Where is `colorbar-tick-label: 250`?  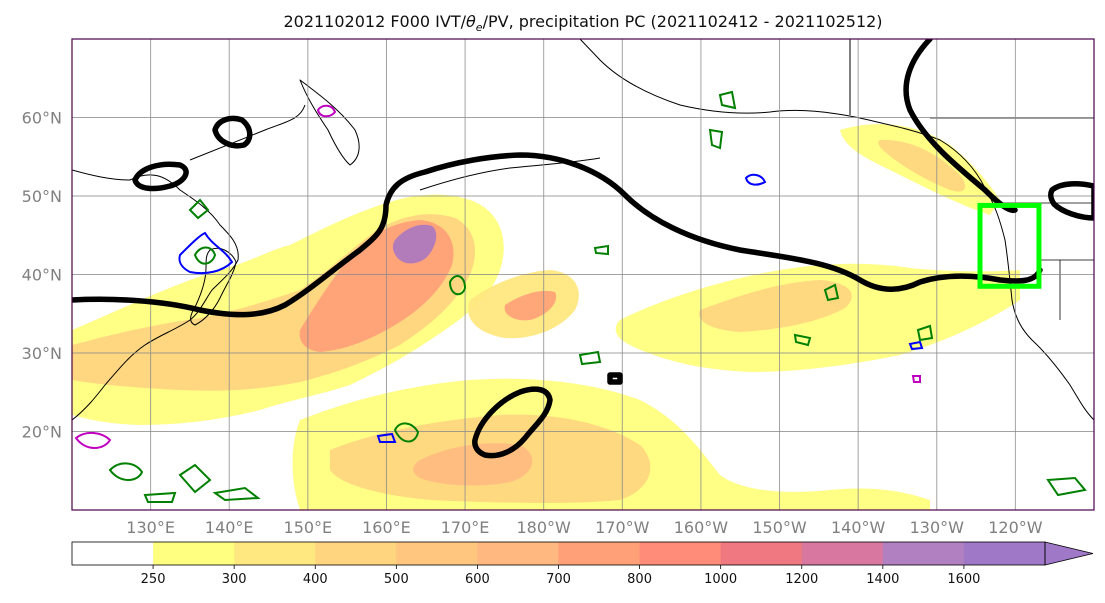 colorbar-tick-label: 250 is located at coordinates (153, 579).